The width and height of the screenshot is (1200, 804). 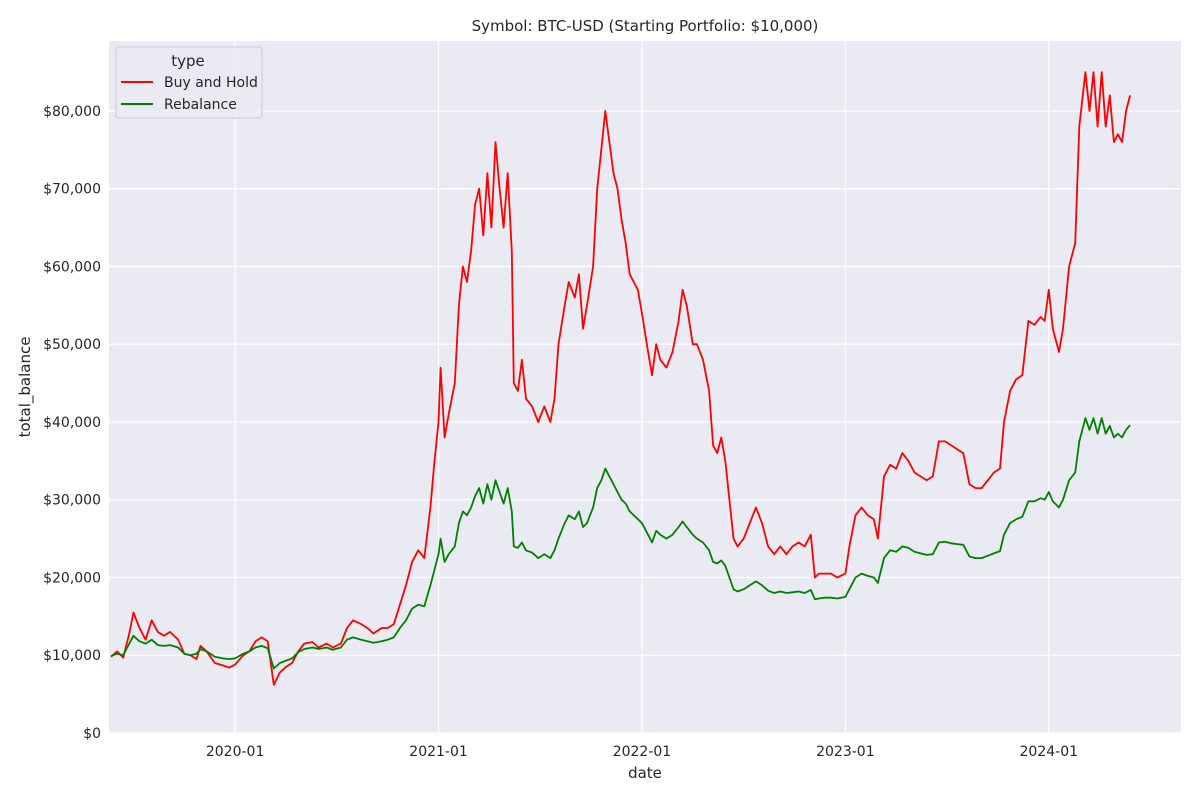 I want to click on legend-title: type, so click(x=188, y=61).